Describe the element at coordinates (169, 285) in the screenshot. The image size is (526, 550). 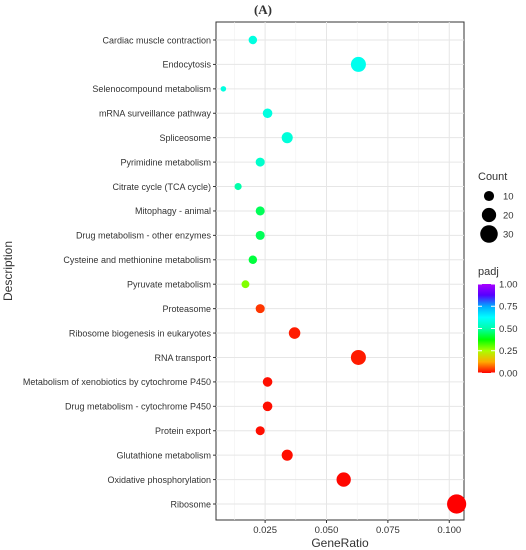
I see `y-tick-label: Pyruvate metabolism` at that location.